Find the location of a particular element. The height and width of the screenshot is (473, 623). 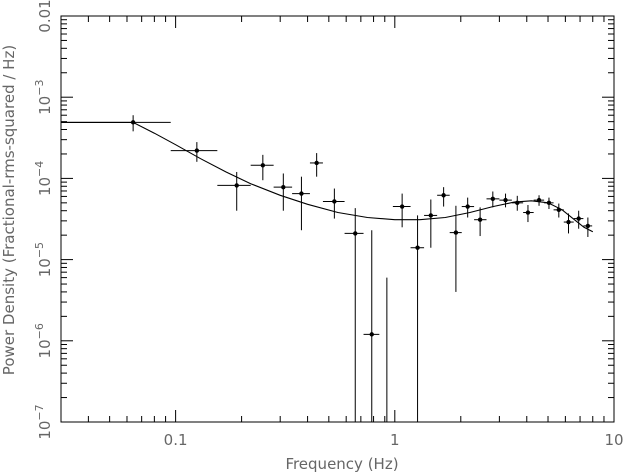

x-tick-label: 1 is located at coordinates (395, 440).